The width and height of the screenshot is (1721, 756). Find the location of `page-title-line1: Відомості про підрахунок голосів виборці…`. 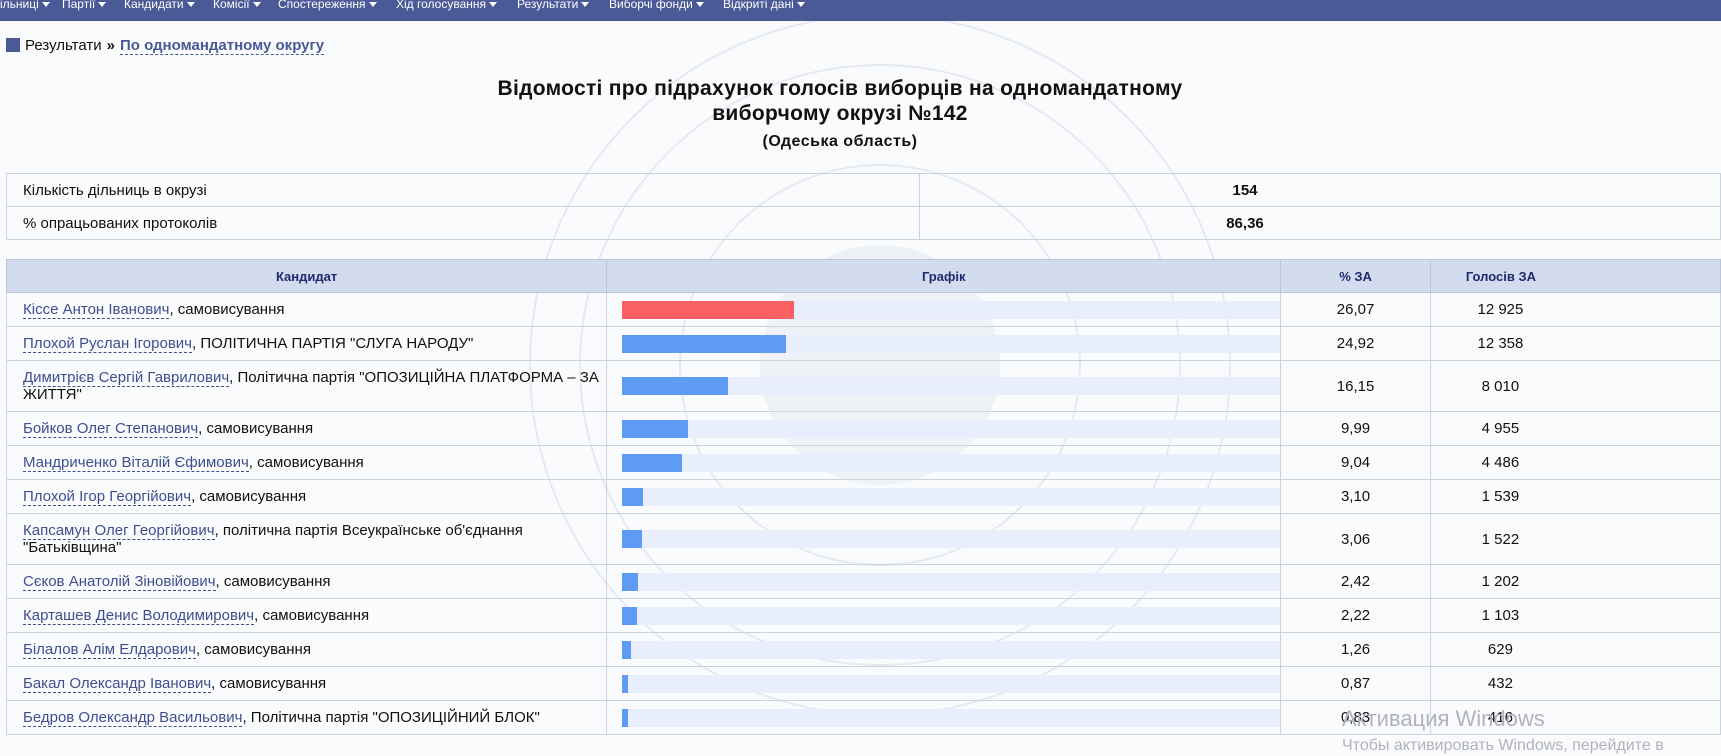

page-title-line1: Відомості про підрахунок голосів виборці… is located at coordinates (840, 88).